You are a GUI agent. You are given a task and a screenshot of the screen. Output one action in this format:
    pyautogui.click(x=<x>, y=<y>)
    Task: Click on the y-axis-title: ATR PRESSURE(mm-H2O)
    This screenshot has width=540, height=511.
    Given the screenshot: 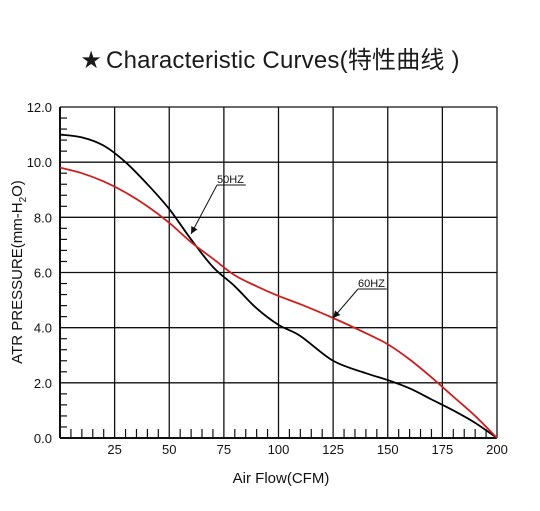 What is the action you would take?
    pyautogui.click(x=19, y=272)
    